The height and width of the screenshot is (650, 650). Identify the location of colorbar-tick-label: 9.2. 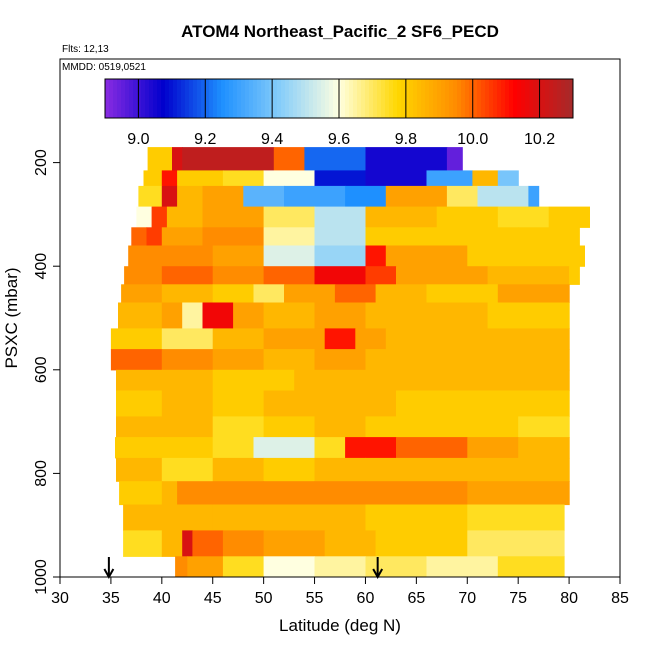
(205, 139).